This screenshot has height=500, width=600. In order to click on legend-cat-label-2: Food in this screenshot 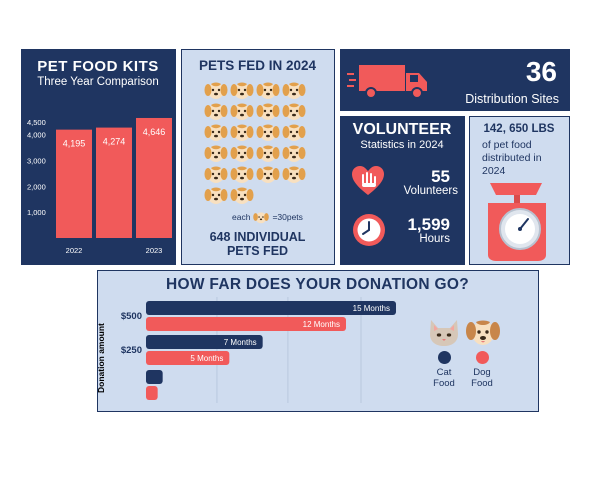, I will do `click(444, 383)`.